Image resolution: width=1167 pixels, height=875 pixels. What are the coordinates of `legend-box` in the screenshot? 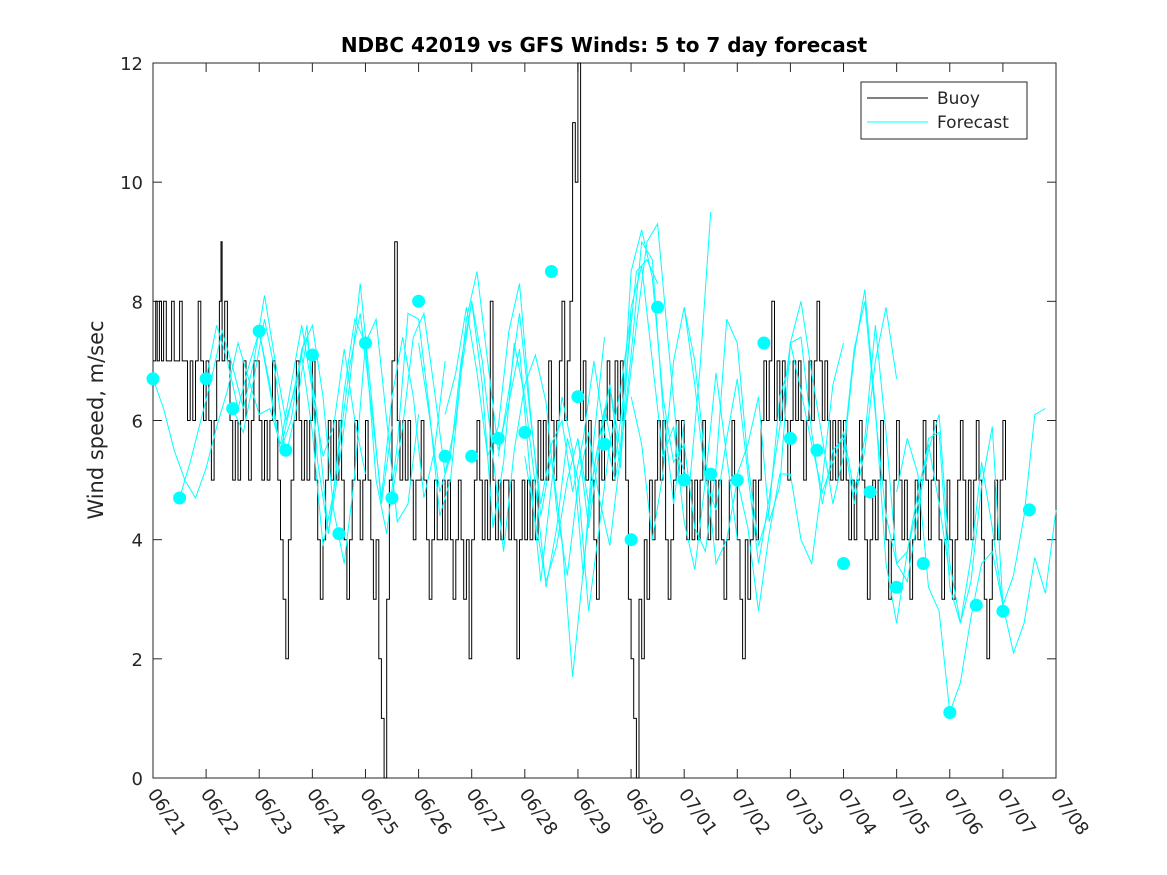 It's located at (944, 110).